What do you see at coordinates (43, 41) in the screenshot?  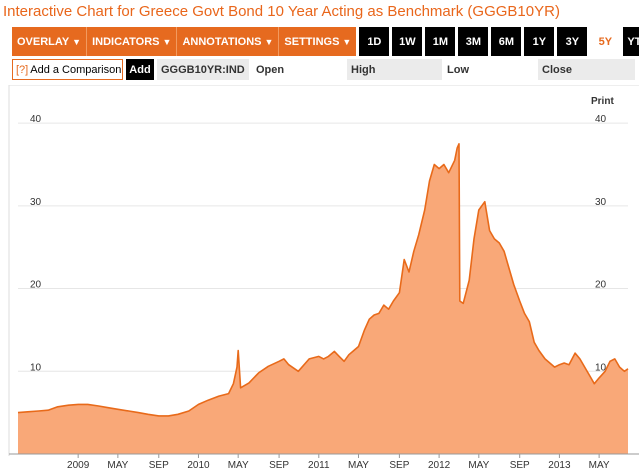 I see `overlay-menu-label: OVERLAY` at bounding box center [43, 41].